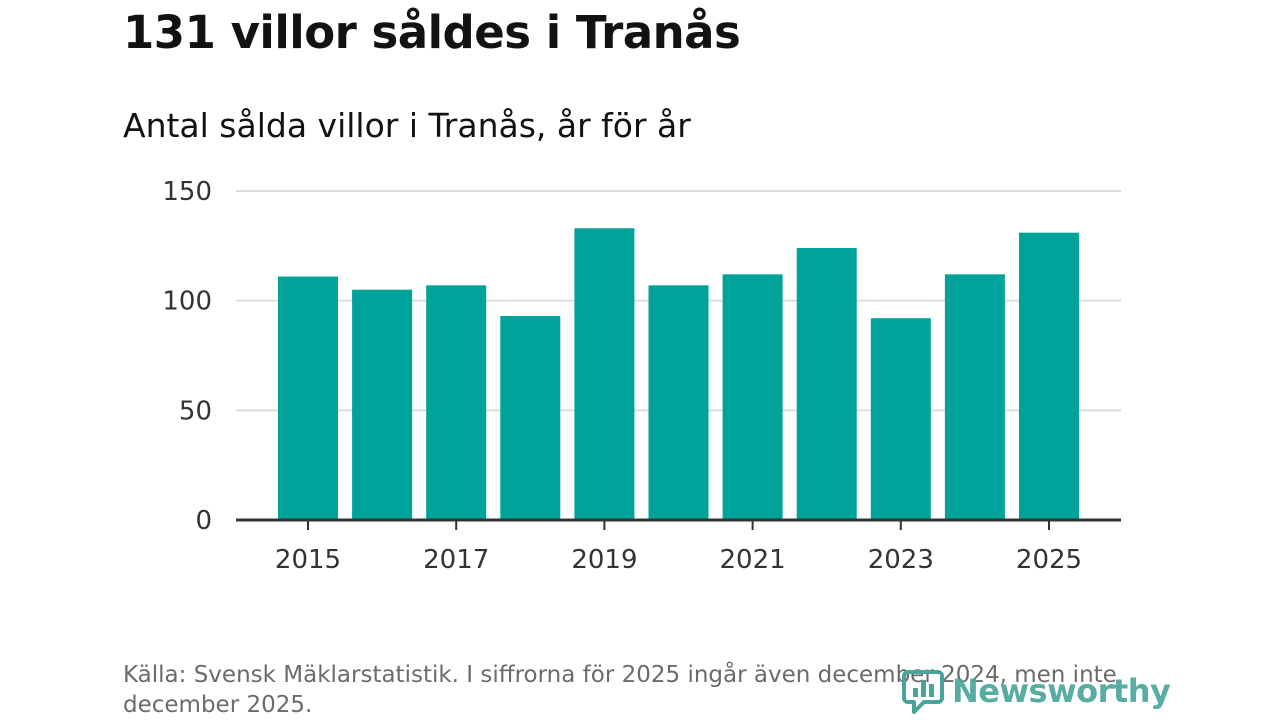 The height and width of the screenshot is (720, 1280). I want to click on x-tick-label: 2023, so click(901, 560).